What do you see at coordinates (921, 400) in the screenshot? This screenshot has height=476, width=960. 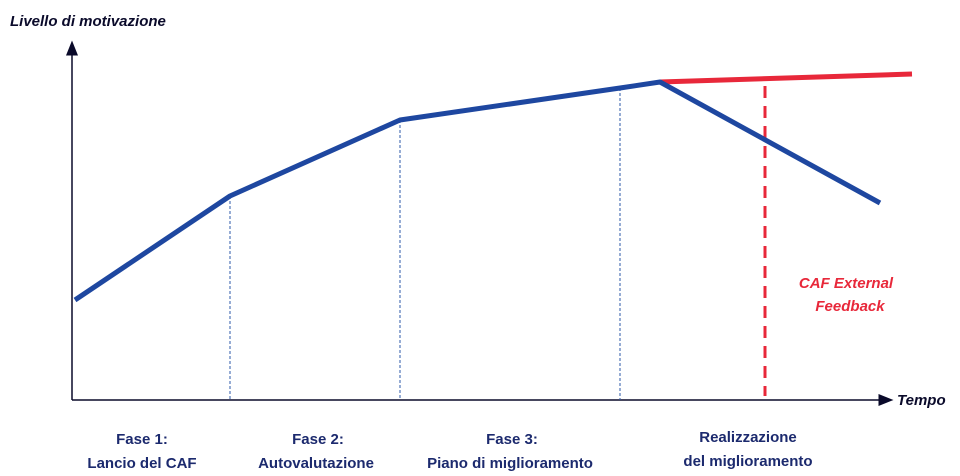 I see `x-axis-label: Tempo` at bounding box center [921, 400].